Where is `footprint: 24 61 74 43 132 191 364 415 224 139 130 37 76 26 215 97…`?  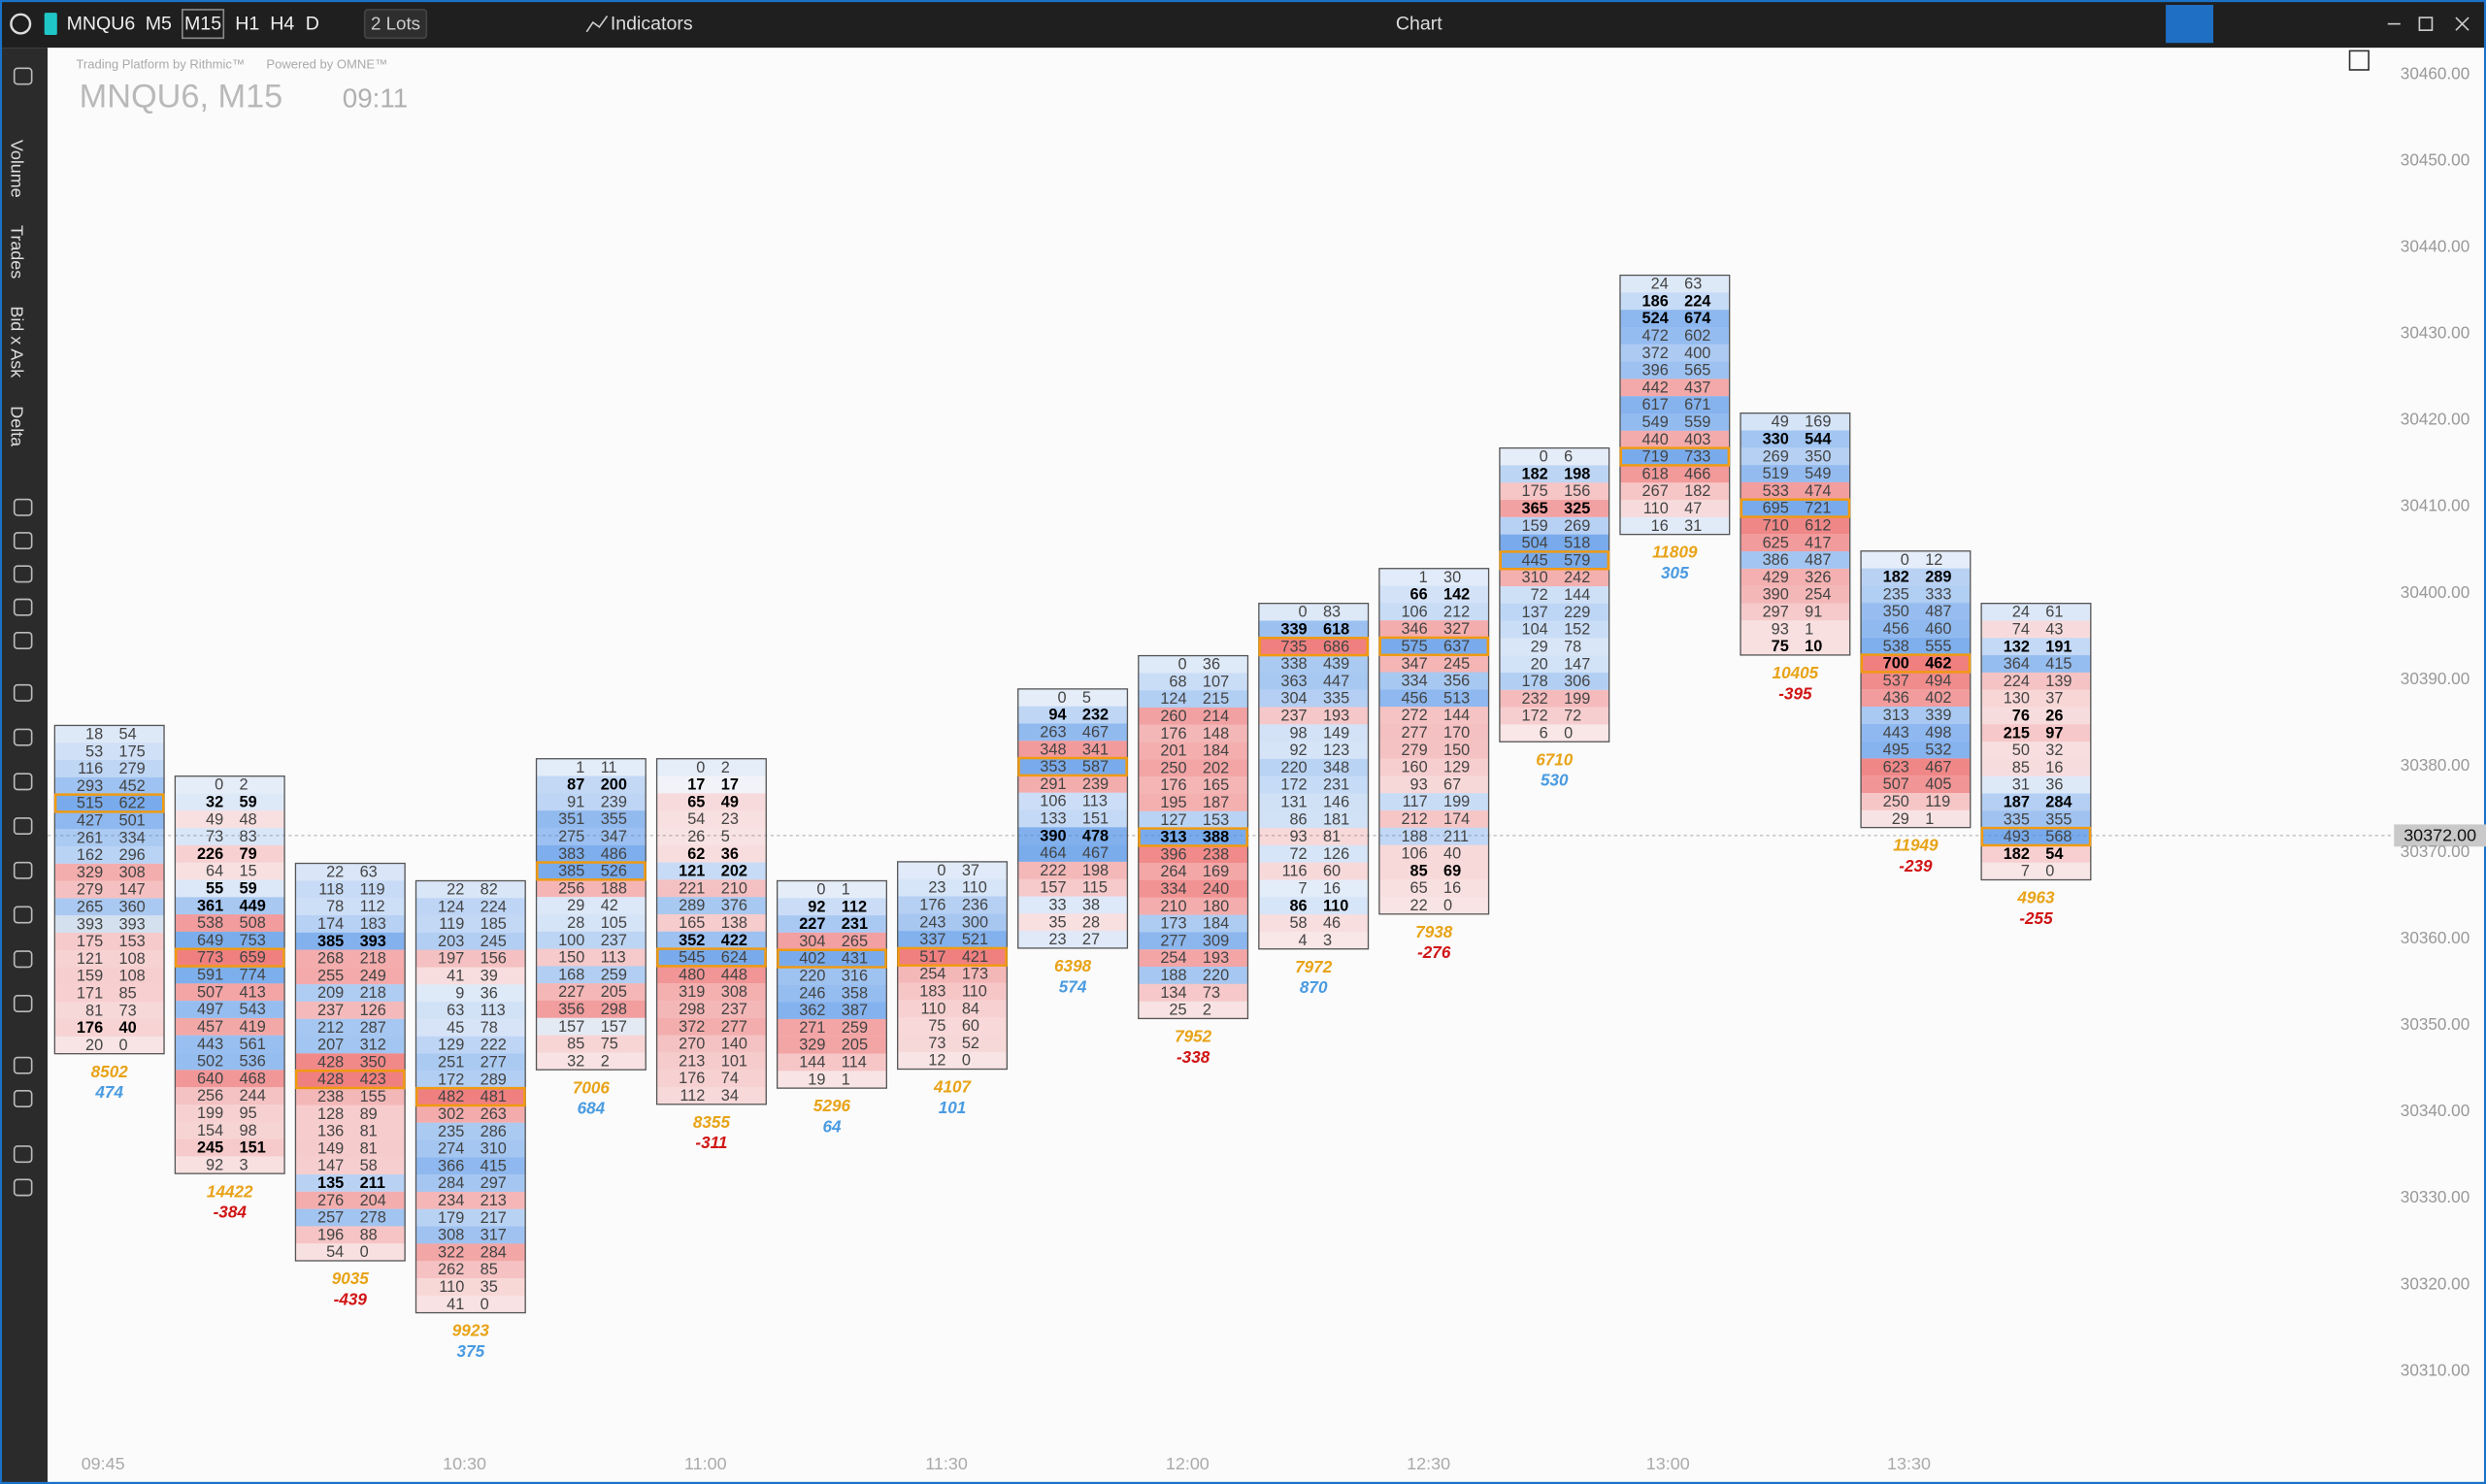 footprint: 24 61 74 43 132 191 364 415 224 139 130 37 76 26 215 97… is located at coordinates (2036, 765).